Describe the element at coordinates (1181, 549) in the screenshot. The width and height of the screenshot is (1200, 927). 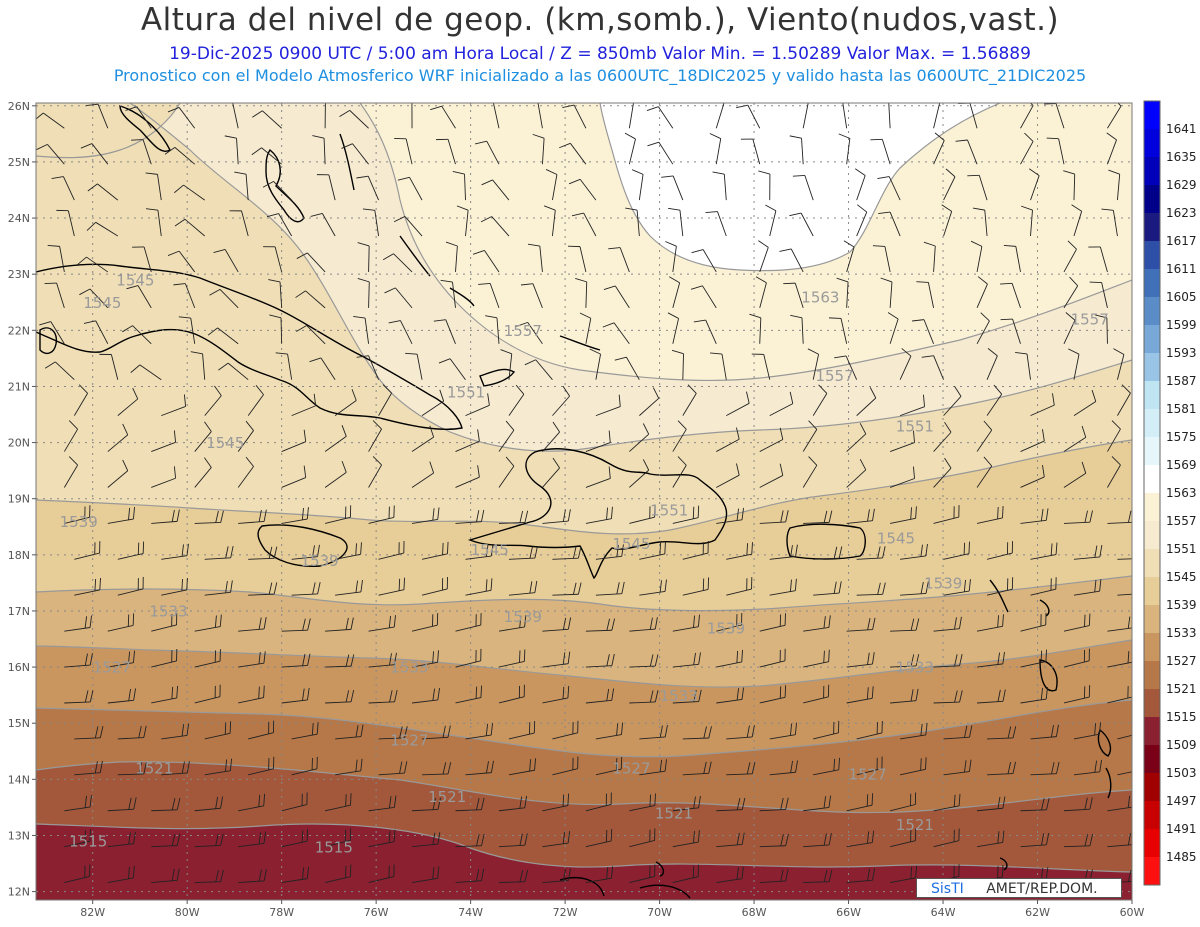
I see `colorbar-level-label: 1551` at that location.